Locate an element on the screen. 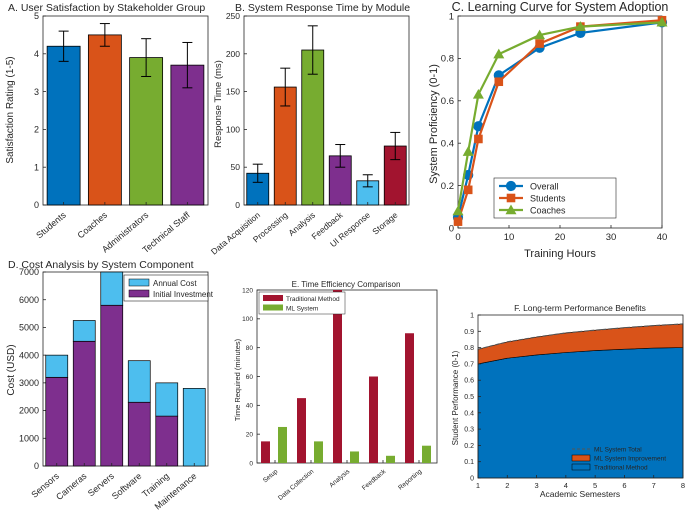  chart-d-ytick-label: 5000 is located at coordinates (29, 328).